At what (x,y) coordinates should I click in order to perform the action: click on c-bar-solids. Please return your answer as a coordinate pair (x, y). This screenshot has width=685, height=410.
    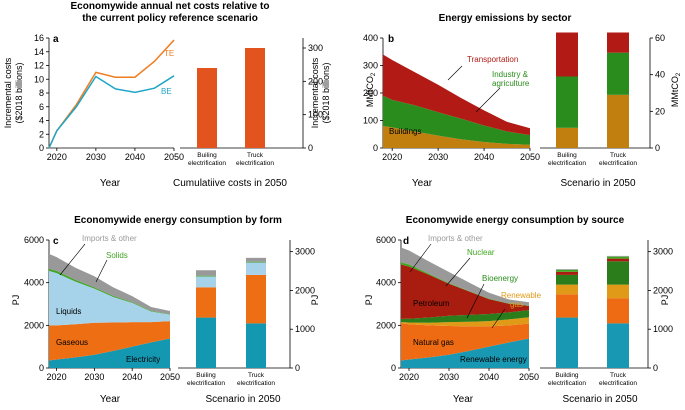
    Looking at the image, I should click on (256, 262).